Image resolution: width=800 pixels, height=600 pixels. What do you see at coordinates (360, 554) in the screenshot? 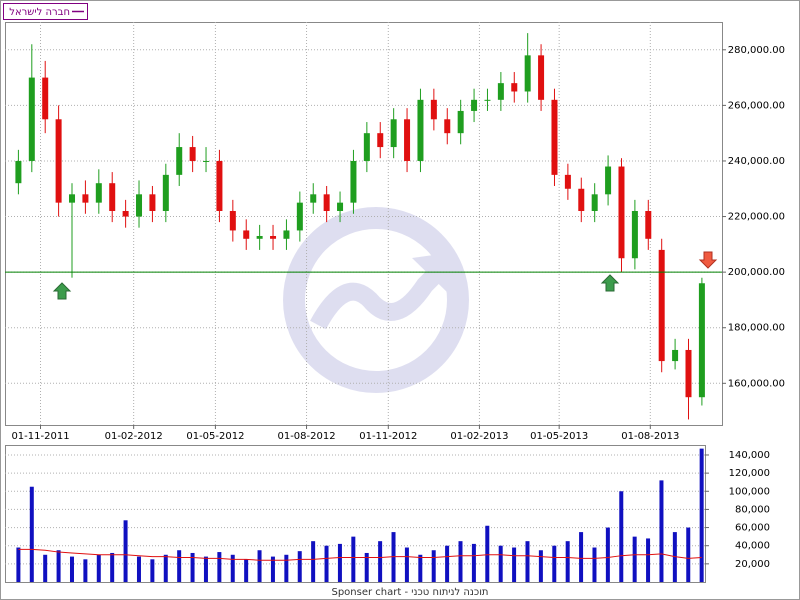
I see `moving-average` at bounding box center [360, 554].